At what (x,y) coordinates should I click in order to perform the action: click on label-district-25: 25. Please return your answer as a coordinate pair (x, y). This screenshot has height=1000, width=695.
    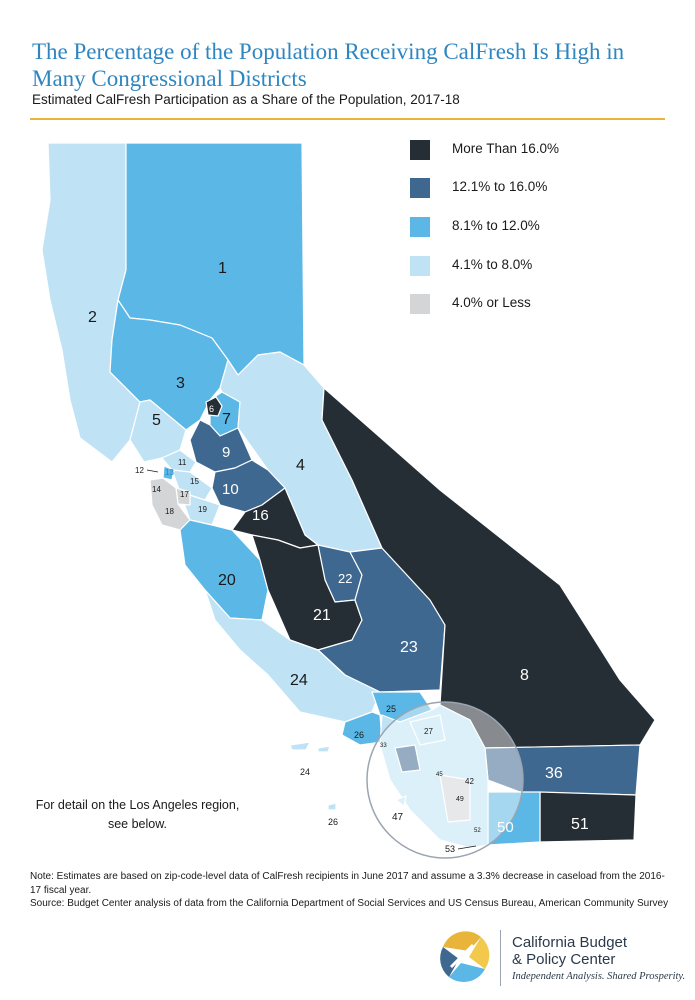
    Looking at the image, I should click on (391, 709).